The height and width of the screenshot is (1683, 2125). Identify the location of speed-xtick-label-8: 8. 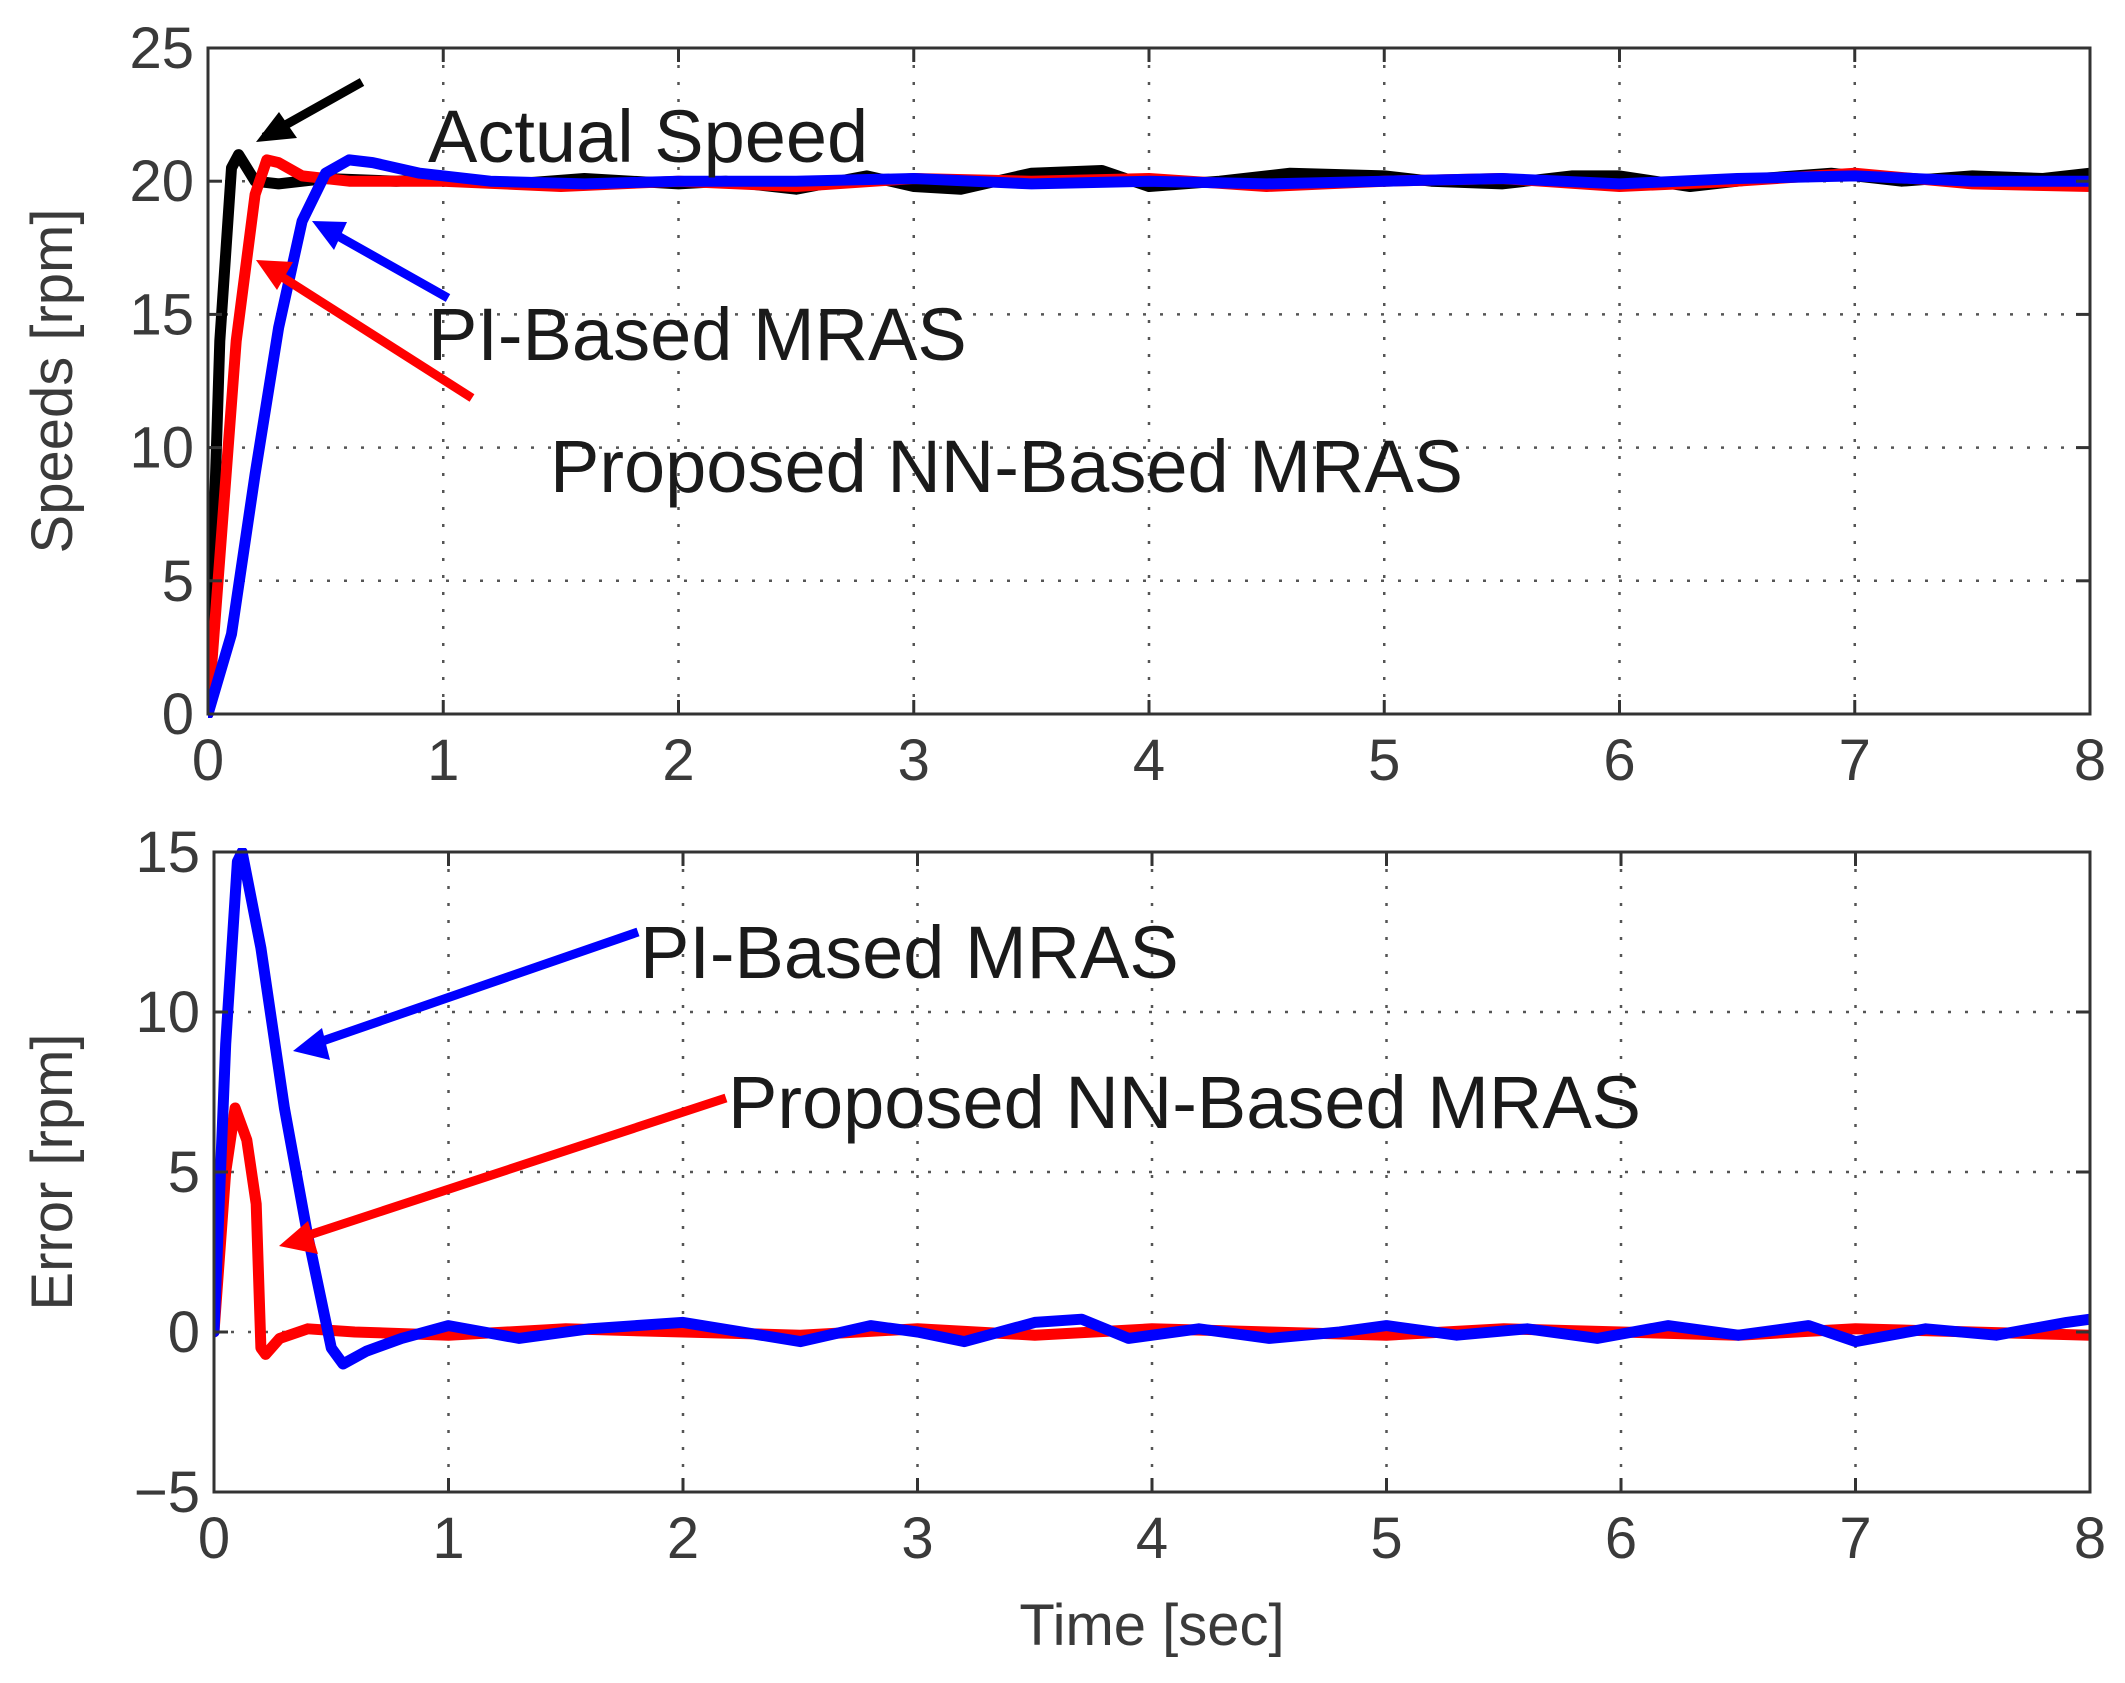
(2090, 760).